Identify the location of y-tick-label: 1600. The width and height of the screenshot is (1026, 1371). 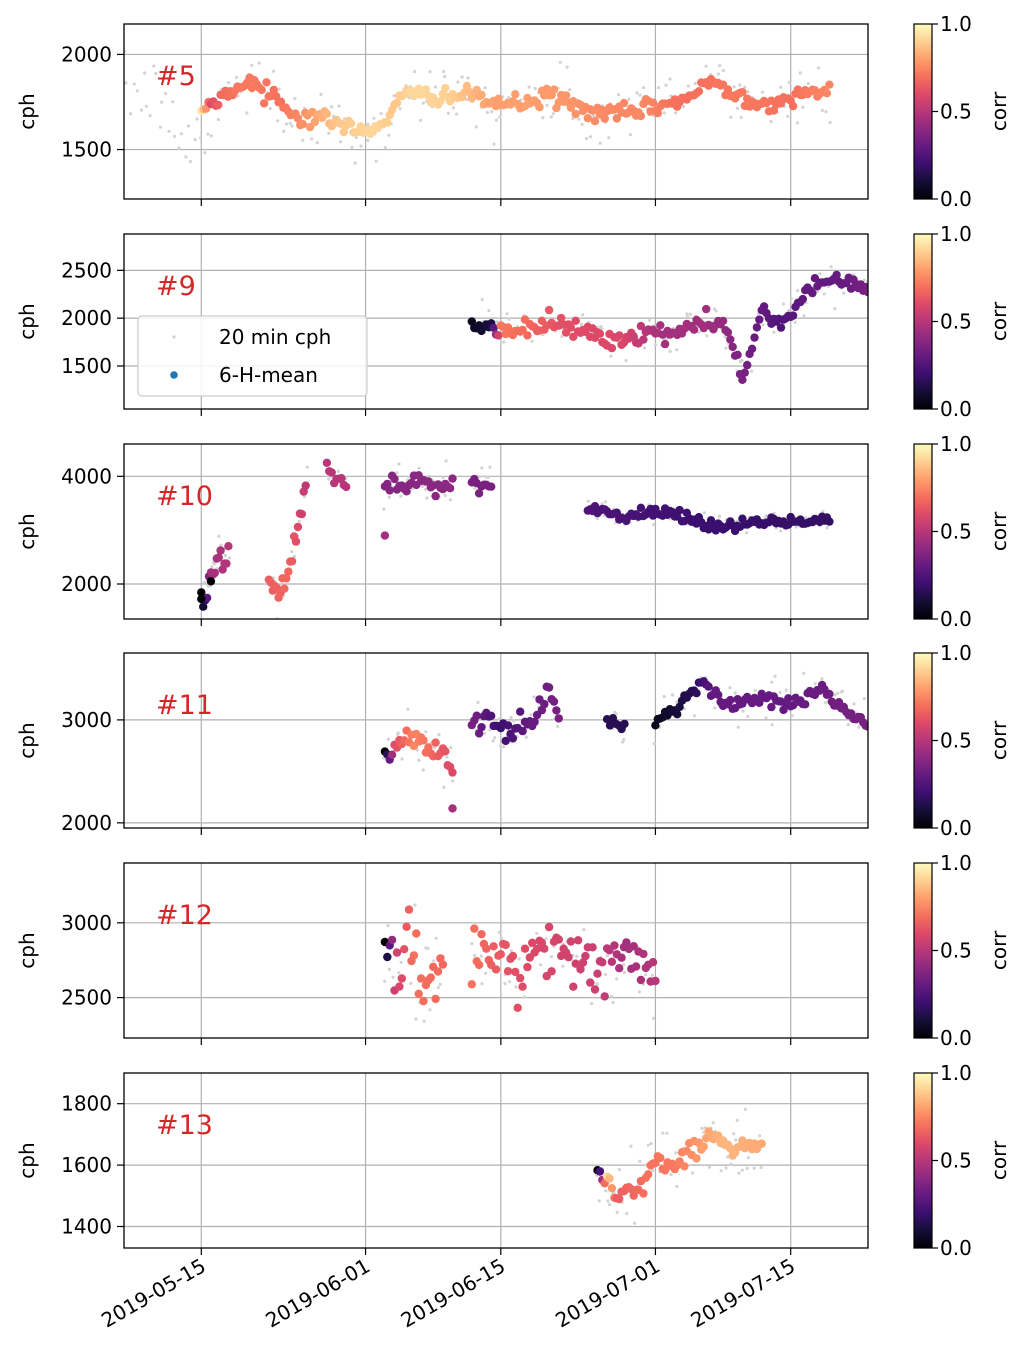
(86, 1165).